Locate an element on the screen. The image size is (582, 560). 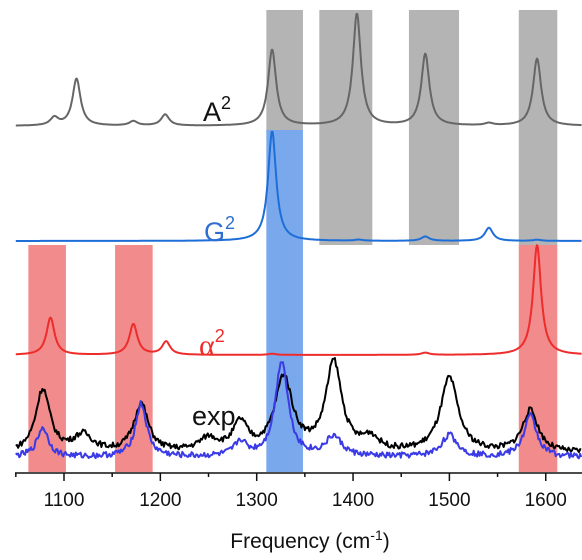
x-tick-label-1100: 1100 is located at coordinates (64, 500).